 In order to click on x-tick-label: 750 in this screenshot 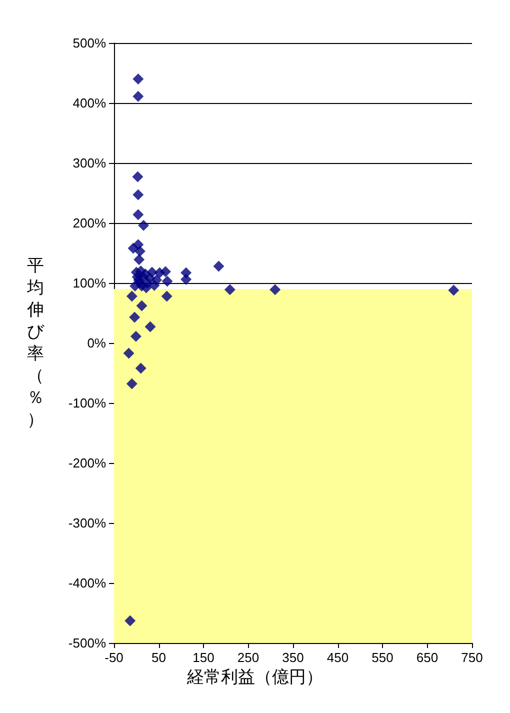, I will do `click(472, 657)`.